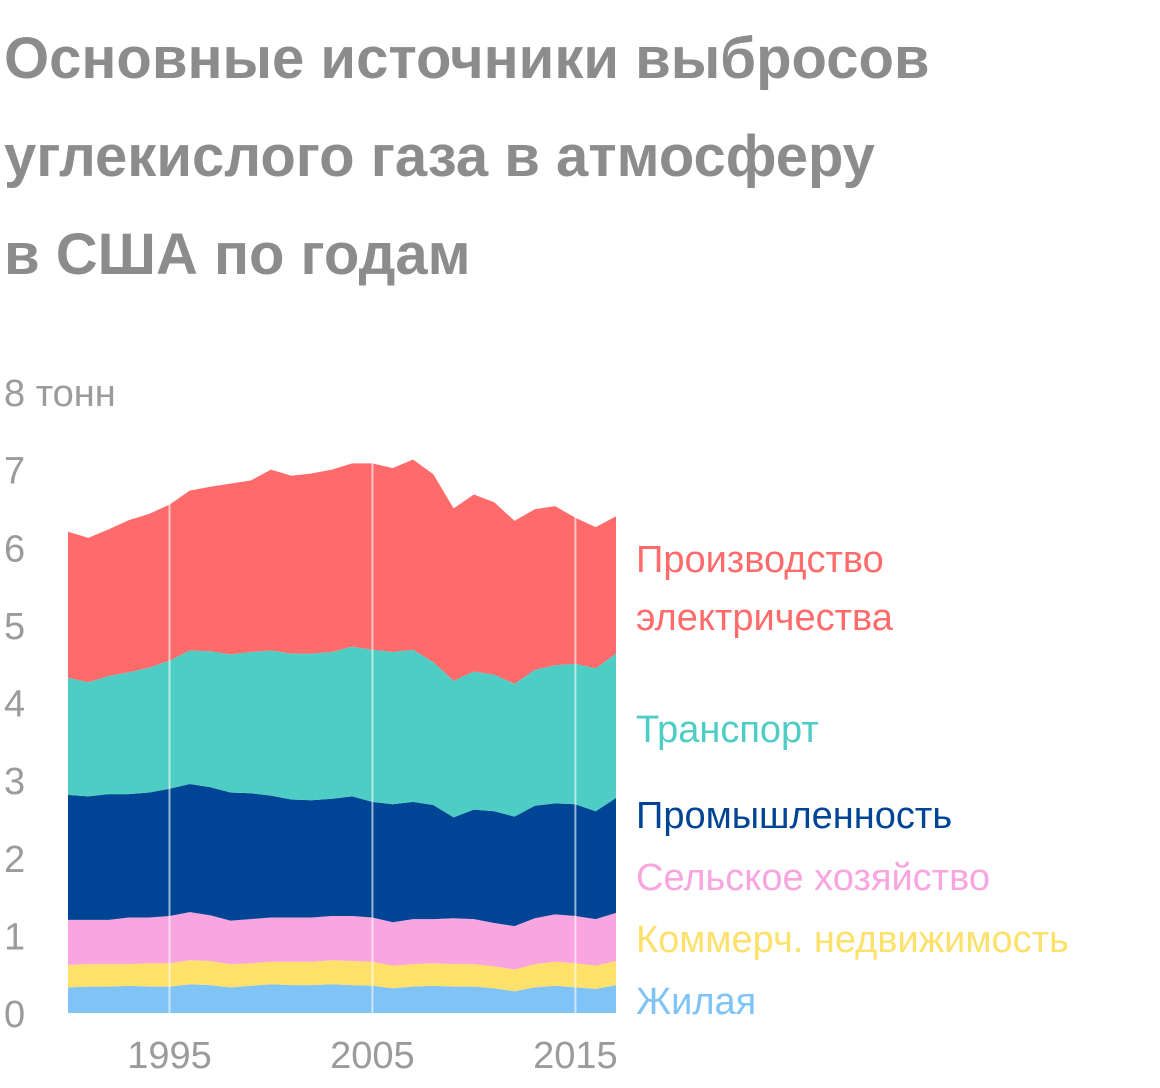 The height and width of the screenshot is (1088, 1160). I want to click on y-tick-label-4: 4, so click(14, 705).